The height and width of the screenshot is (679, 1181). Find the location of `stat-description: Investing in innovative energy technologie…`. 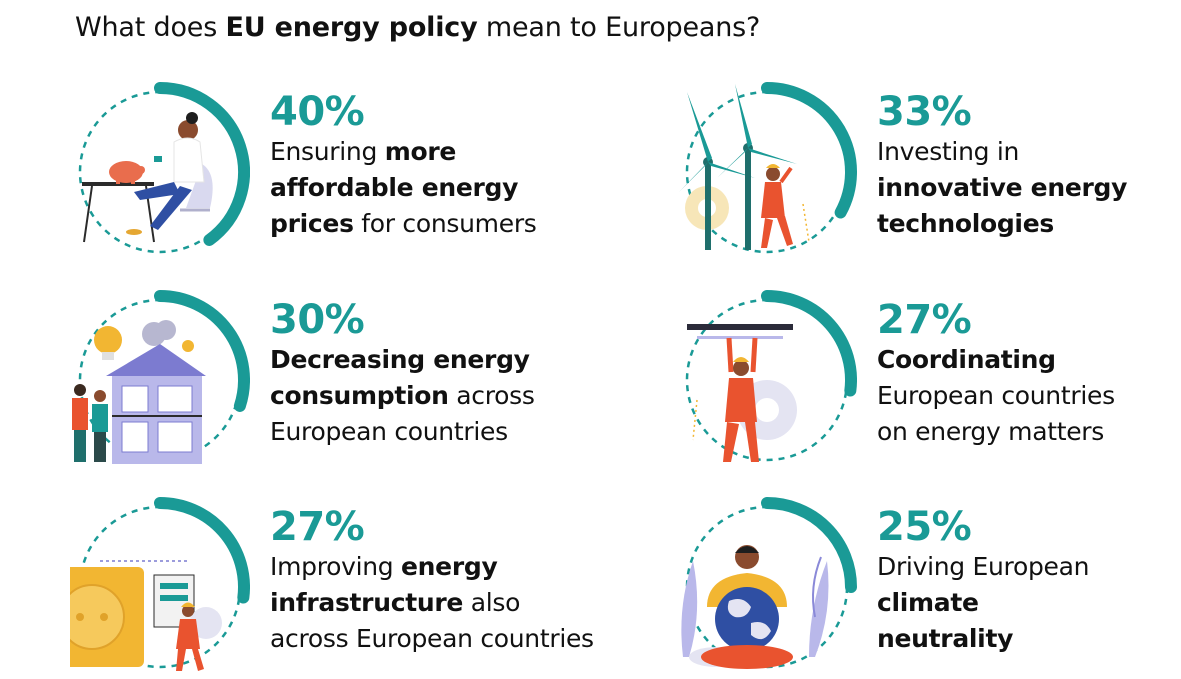

stat-description: Investing in innovative energy technologie… is located at coordinates (1029, 188).